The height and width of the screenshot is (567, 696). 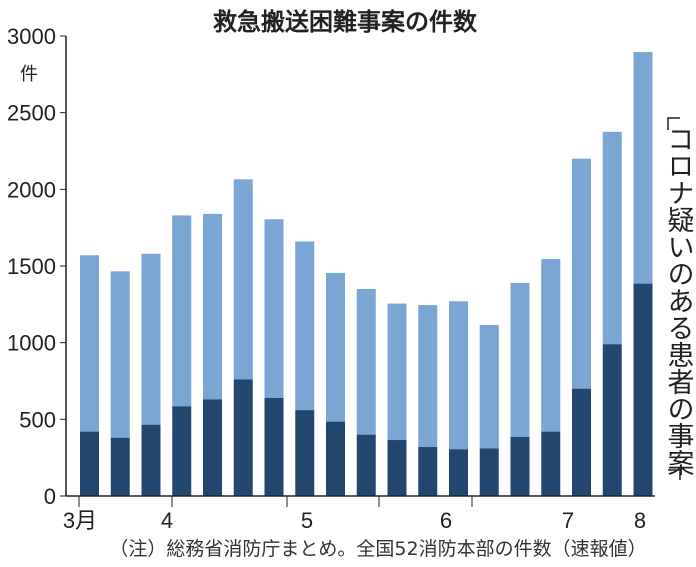 I want to click on x-tick-label: 5, so click(x=307, y=520).